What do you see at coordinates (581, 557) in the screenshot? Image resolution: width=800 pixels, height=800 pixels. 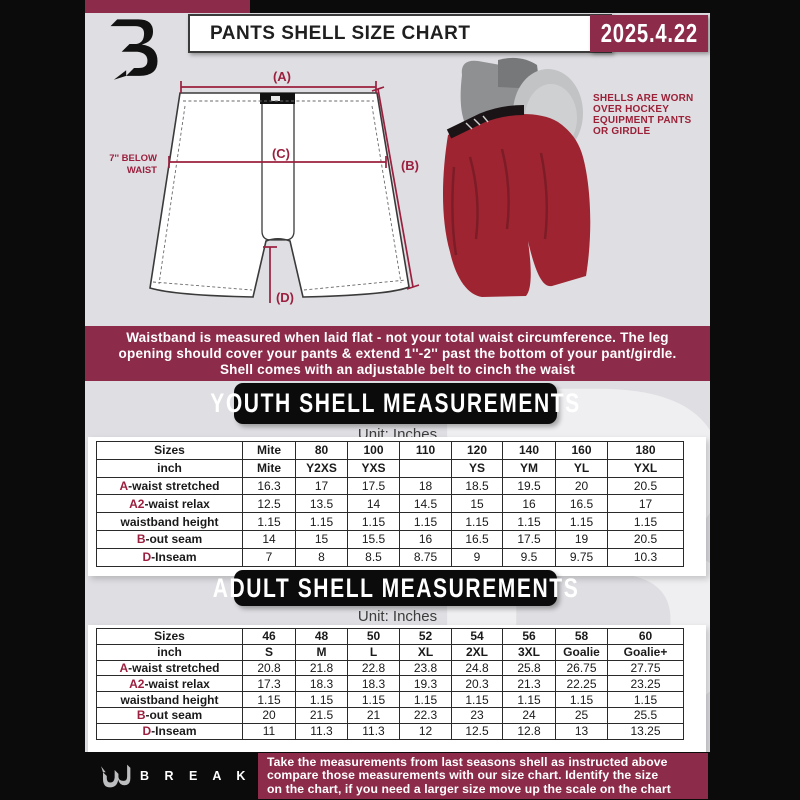 I see `table-cell: 9.75` at bounding box center [581, 557].